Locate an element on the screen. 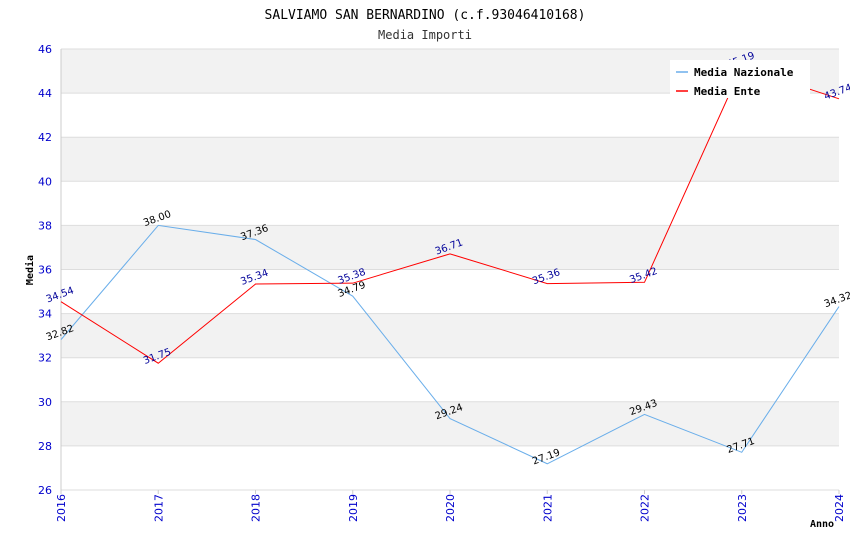 The width and height of the screenshot is (850, 550). y-axis-ticks: 26 28 30 32 34 36 38 40 42 44 46 is located at coordinates (45, 270).